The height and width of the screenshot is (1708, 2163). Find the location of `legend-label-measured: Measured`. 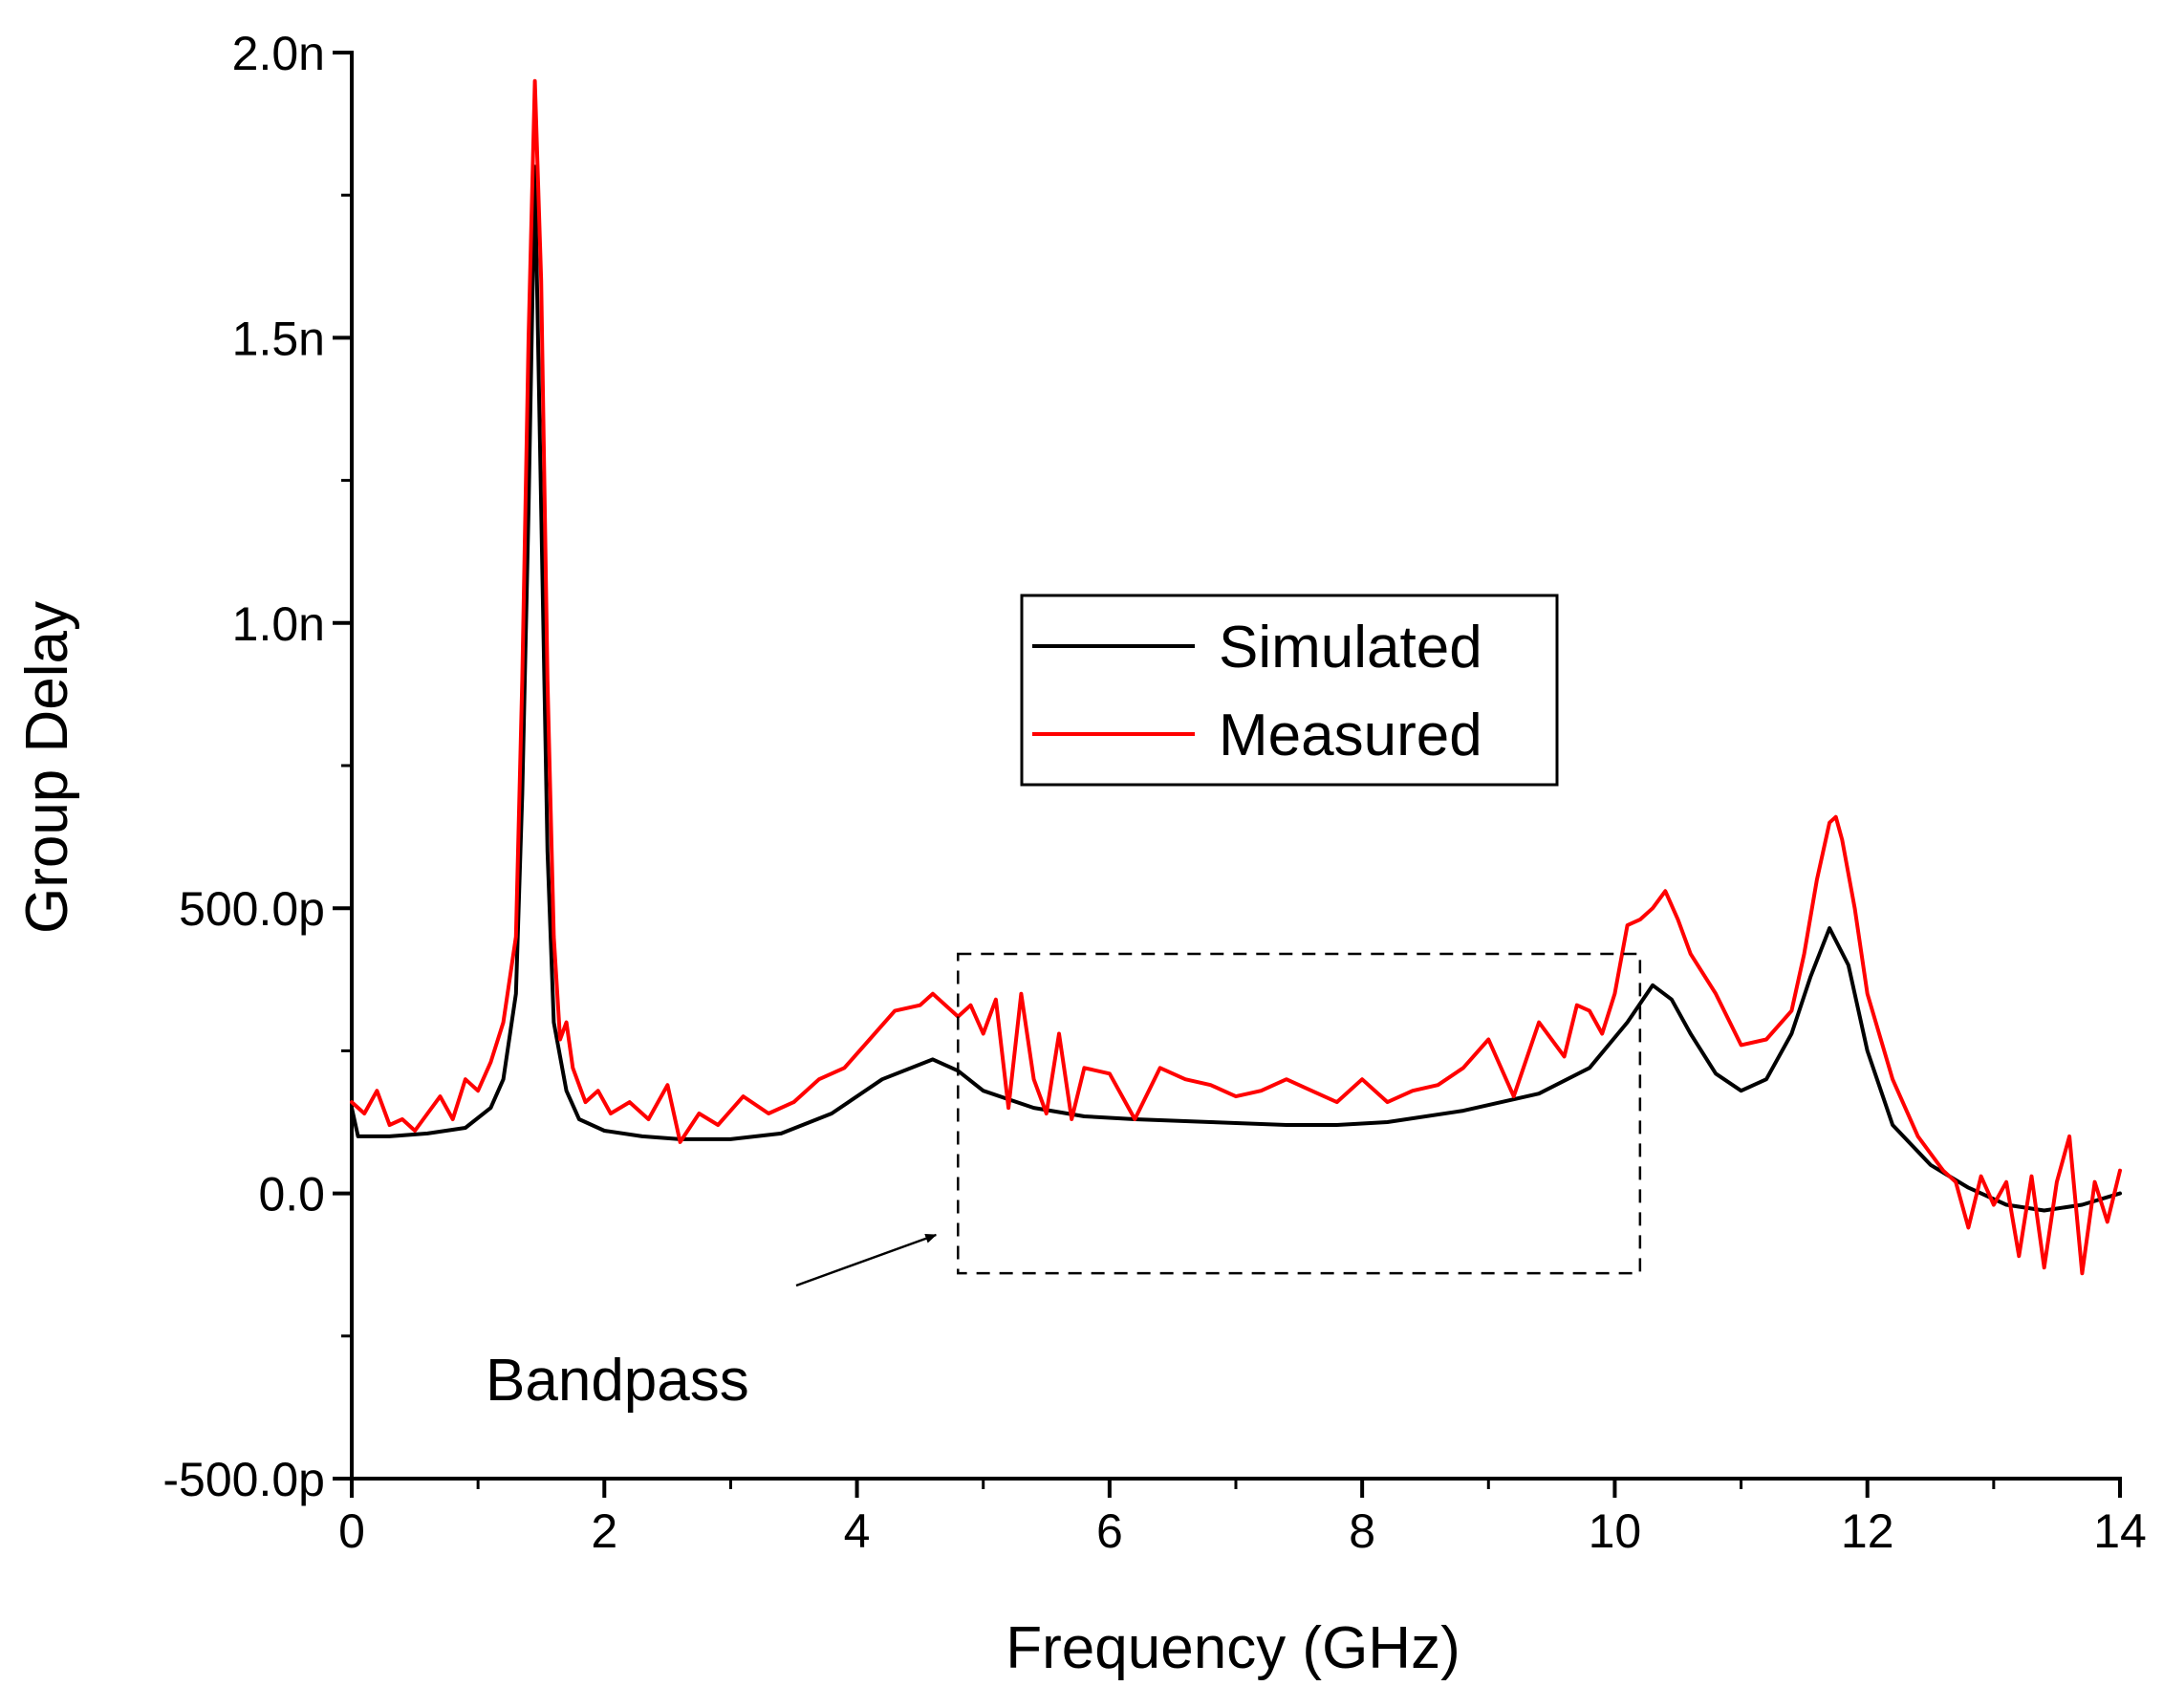

legend-label-measured: Measured is located at coordinates (1351, 735).